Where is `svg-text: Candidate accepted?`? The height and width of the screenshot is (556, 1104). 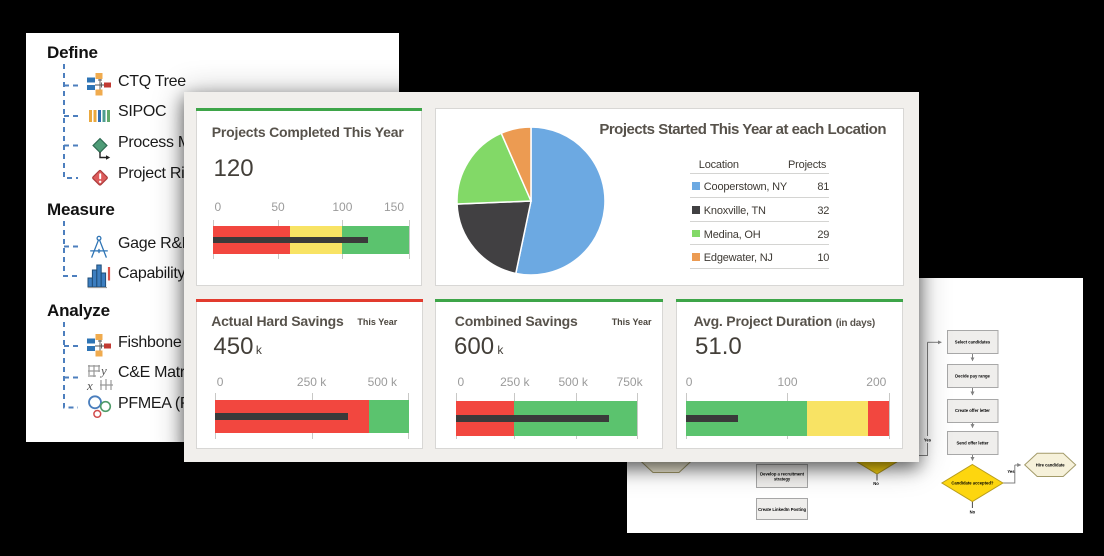
svg-text: Candidate accepted? is located at coordinates (972, 483).